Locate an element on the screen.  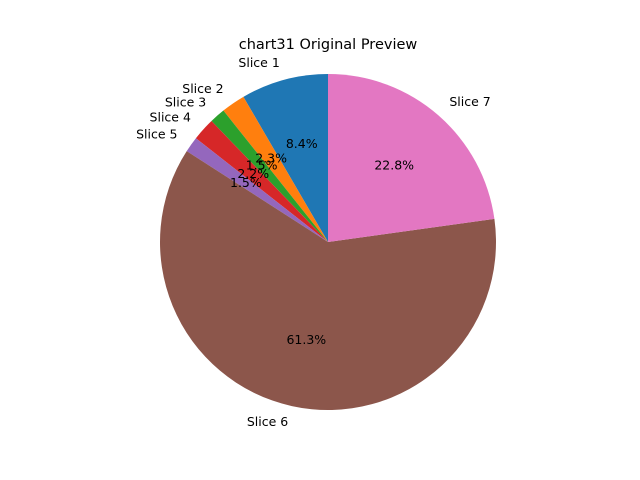
percent-label-slice-4: 2.2% is located at coordinates (253, 173).